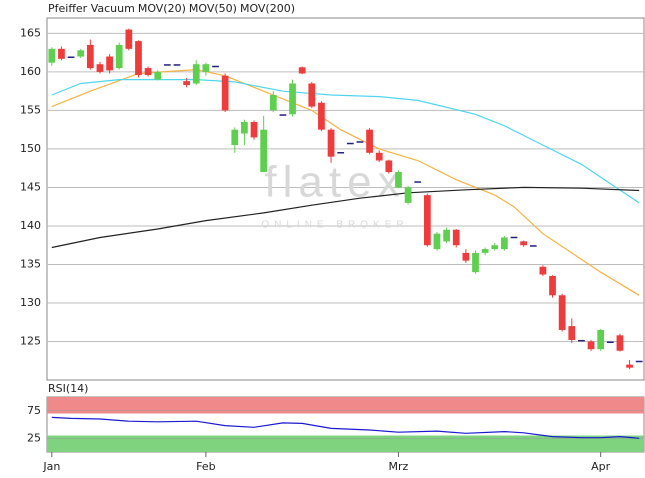  What do you see at coordinates (30, 186) in the screenshot?
I see `y-tick-label: 145` at bounding box center [30, 186].